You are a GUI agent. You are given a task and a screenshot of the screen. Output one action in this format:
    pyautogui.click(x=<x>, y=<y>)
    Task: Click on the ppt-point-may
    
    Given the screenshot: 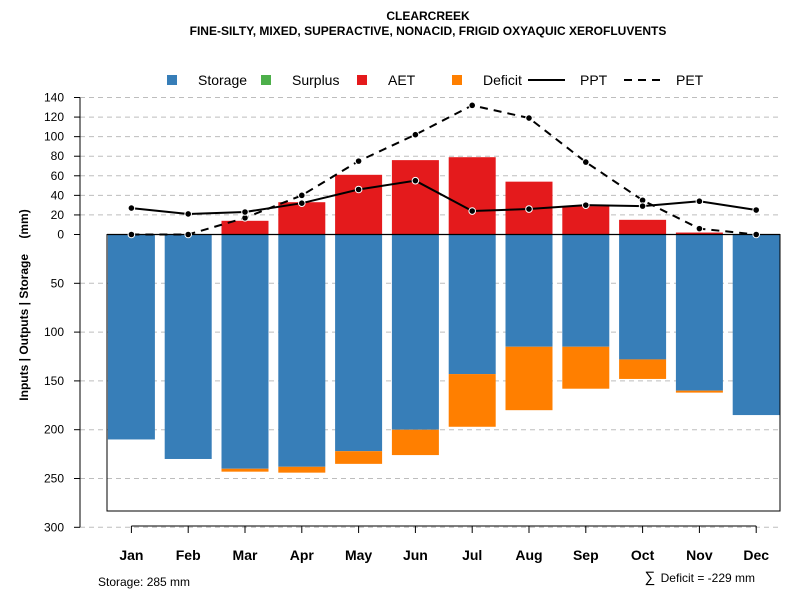 What is the action you would take?
    pyautogui.click(x=358, y=189)
    